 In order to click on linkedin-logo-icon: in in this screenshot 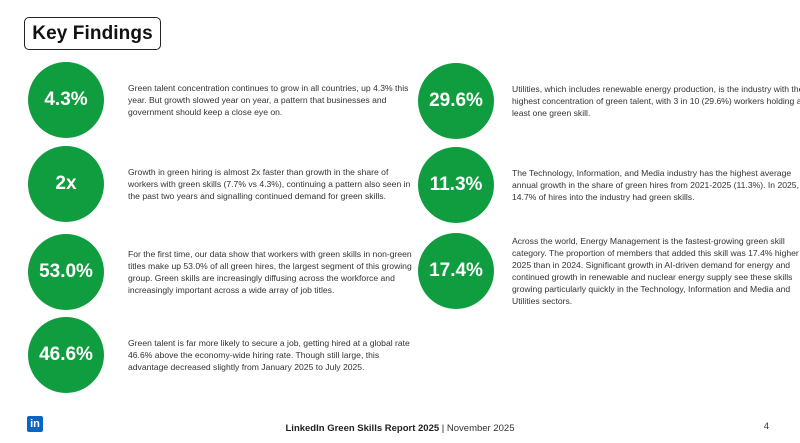, I will do `click(35, 424)`.